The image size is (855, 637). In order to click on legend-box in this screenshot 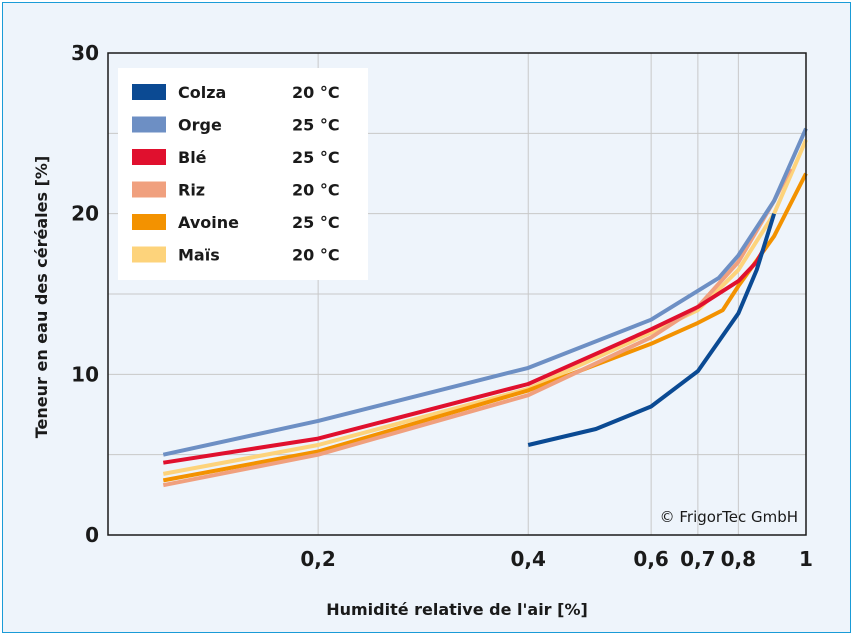, I will do `click(243, 174)`.